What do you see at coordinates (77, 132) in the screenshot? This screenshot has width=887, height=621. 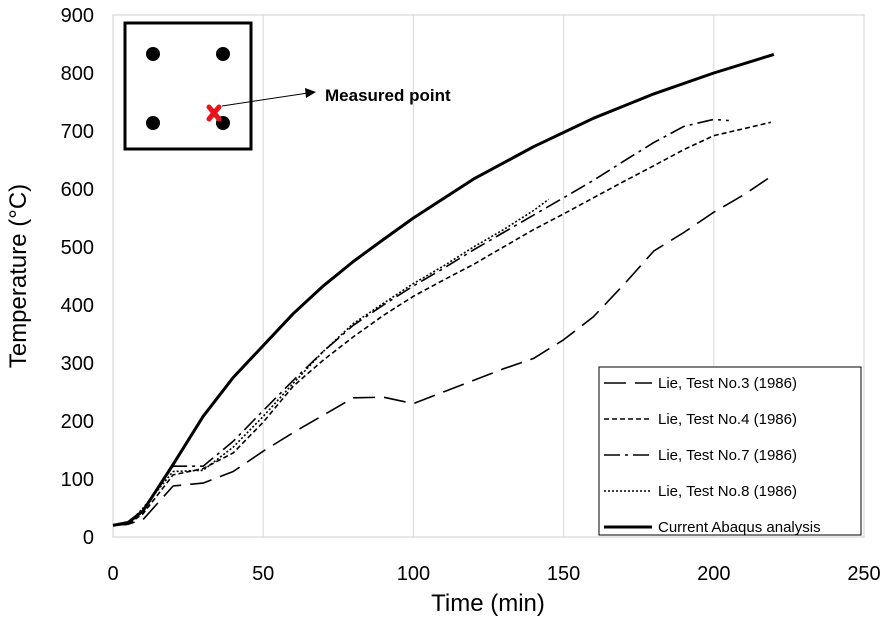 I see `y-tick-label: 700` at bounding box center [77, 132].